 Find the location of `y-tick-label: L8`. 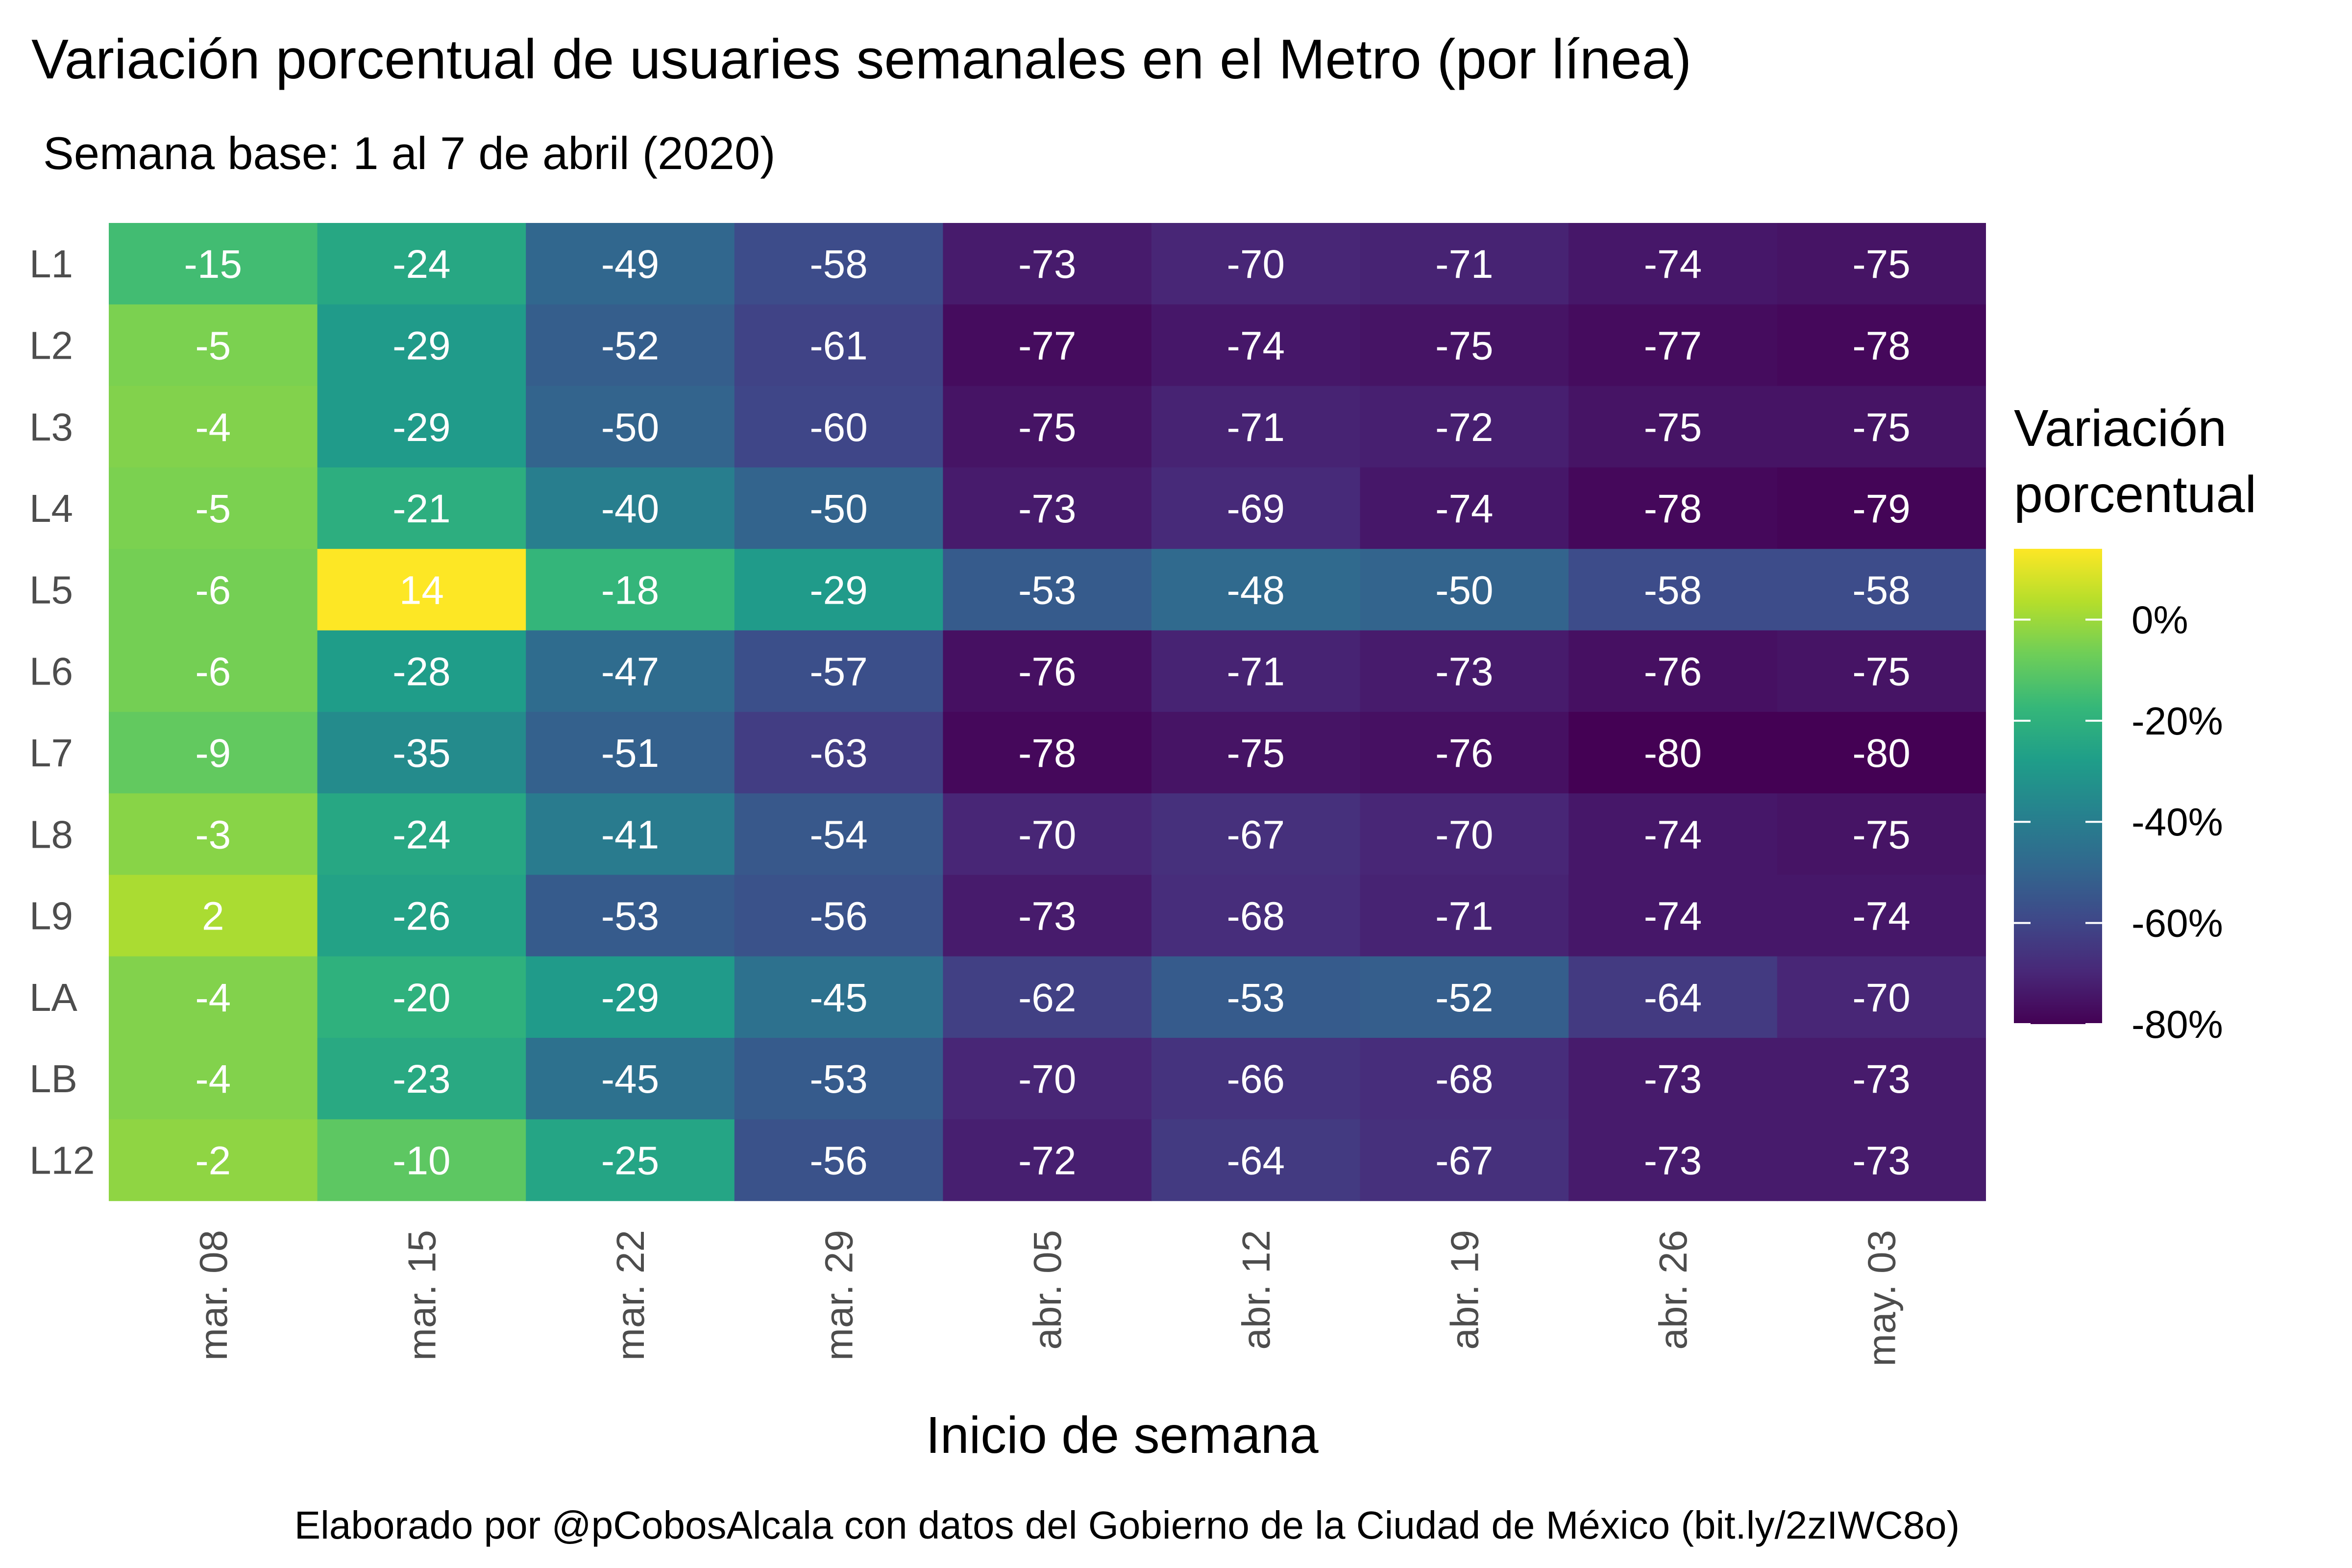

y-tick-label: L8 is located at coordinates (51, 834).